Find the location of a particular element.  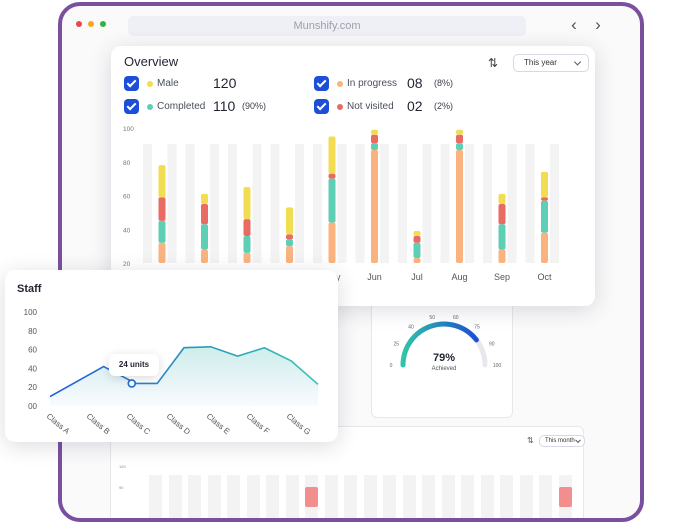

chevron-down-icon is located at coordinates (577, 62).